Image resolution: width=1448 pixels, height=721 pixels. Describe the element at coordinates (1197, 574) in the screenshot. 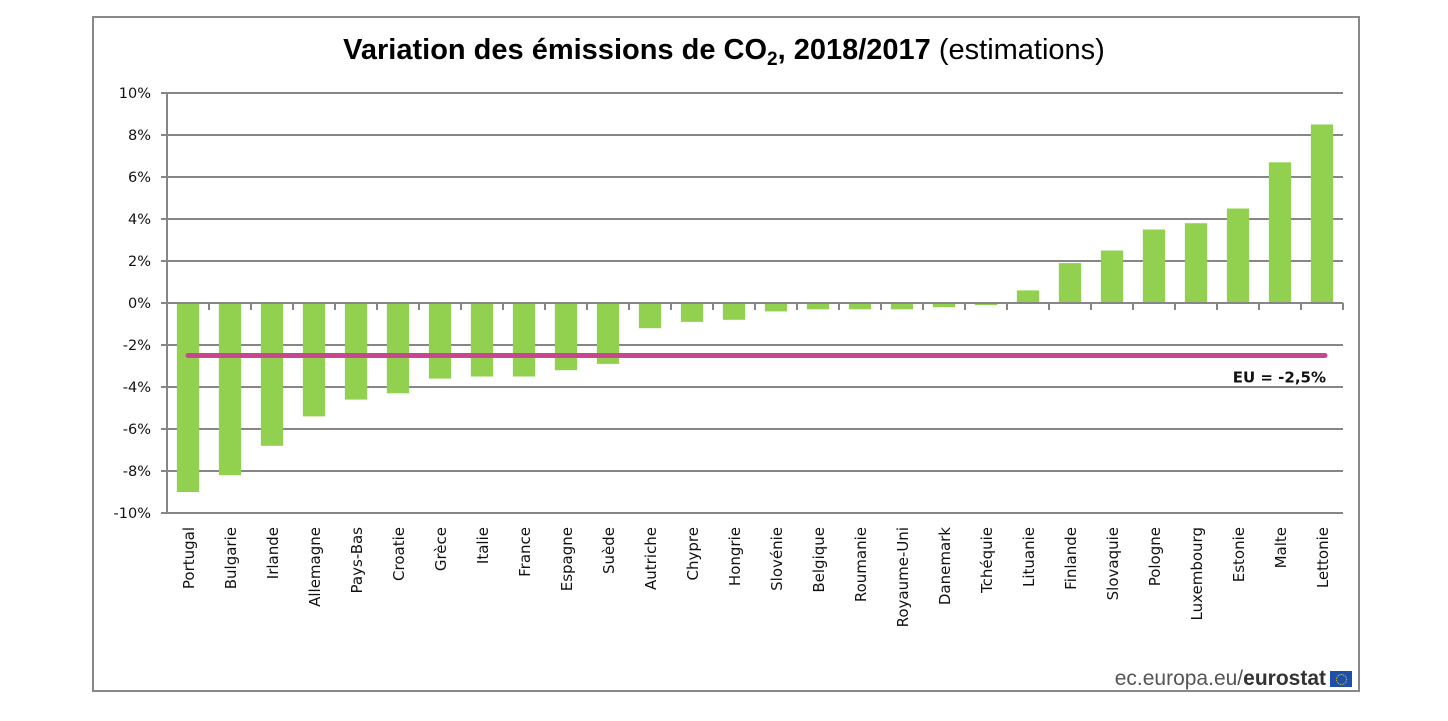

I see `x-tick-label: Luxembourg` at that location.